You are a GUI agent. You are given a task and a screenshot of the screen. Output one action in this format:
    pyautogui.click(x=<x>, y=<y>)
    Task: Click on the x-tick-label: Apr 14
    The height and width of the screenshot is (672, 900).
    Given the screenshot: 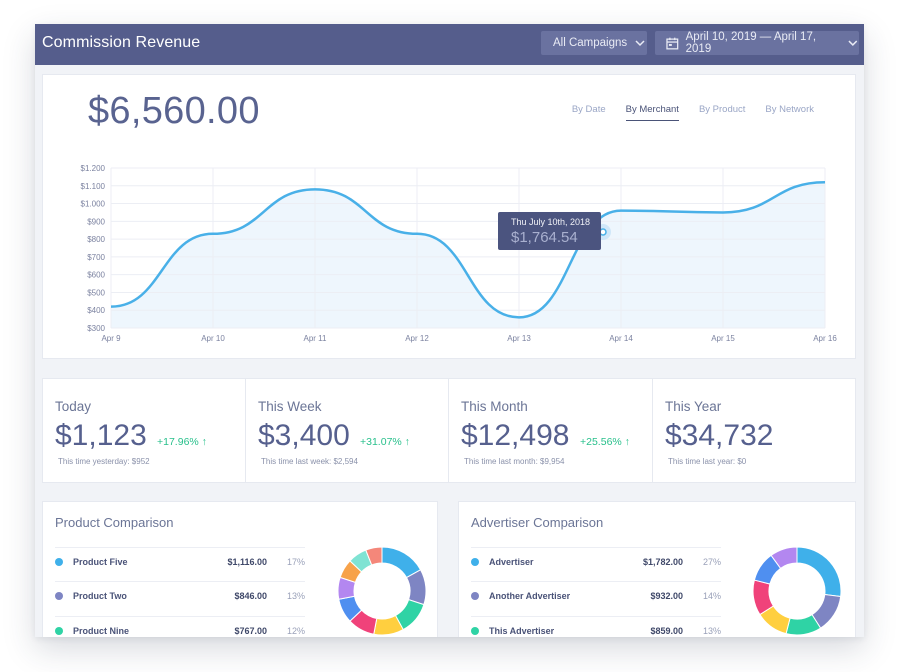 What is the action you would take?
    pyautogui.click(x=621, y=338)
    